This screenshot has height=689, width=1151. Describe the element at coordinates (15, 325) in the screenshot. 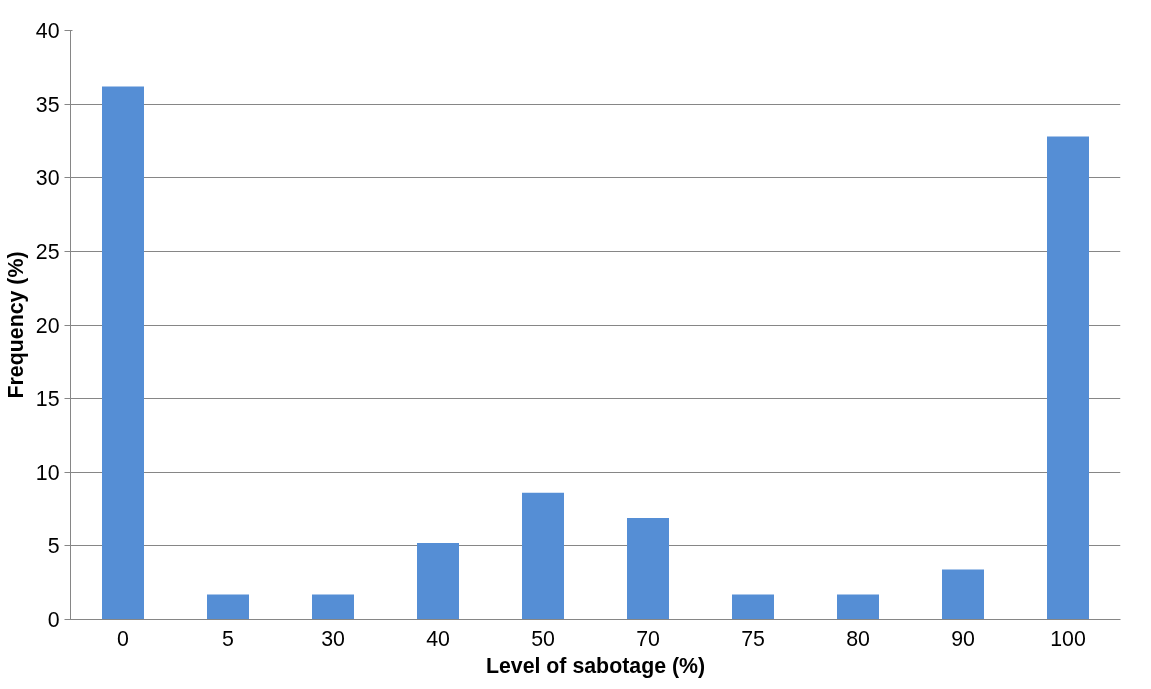

I see `y-axis-title: Frequency (%)` at that location.